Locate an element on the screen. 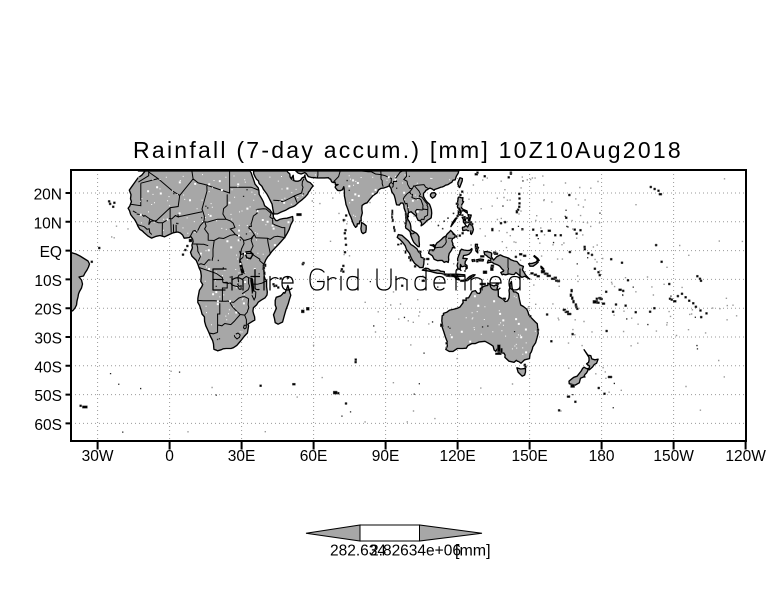  svg-text: 60S is located at coordinates (48, 425).